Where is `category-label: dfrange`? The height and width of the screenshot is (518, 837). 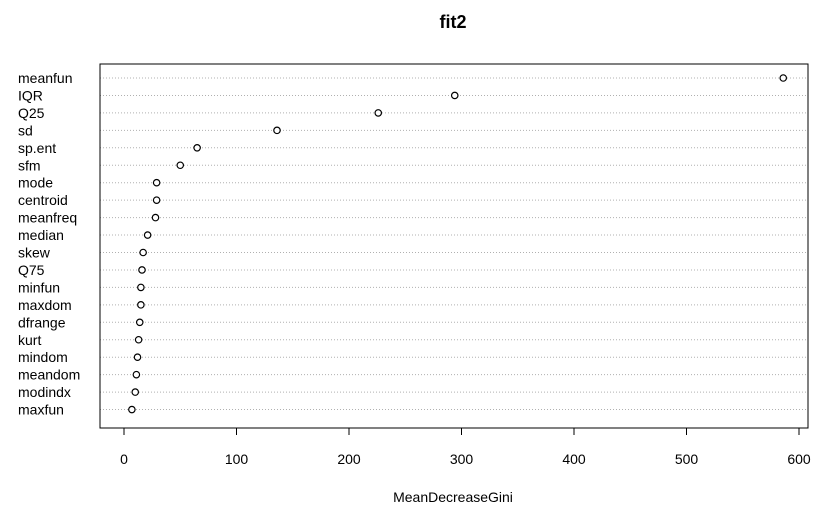 category-label: dfrange is located at coordinates (42, 322).